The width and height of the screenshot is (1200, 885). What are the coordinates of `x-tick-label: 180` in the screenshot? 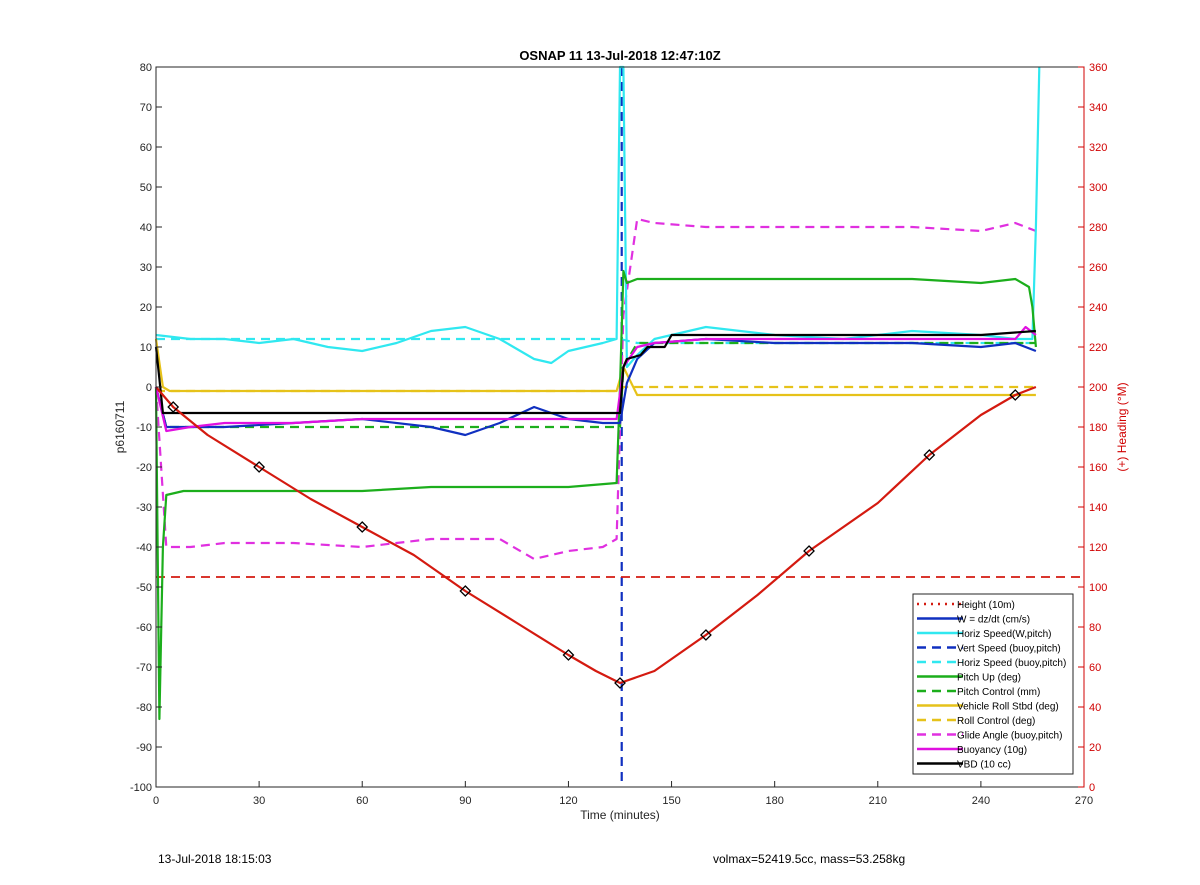 It's located at (774, 801).